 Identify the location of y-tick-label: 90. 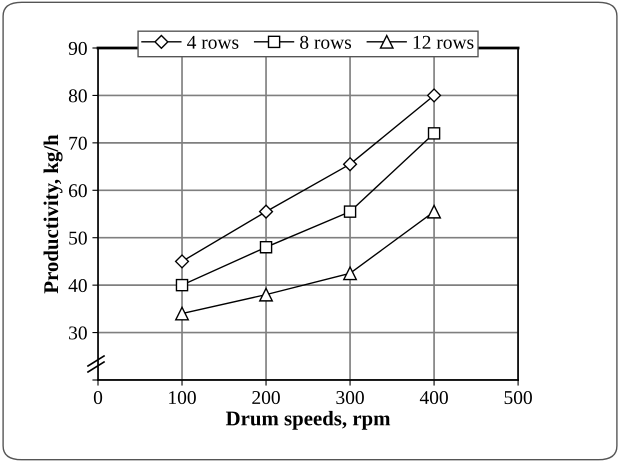
(77, 48).